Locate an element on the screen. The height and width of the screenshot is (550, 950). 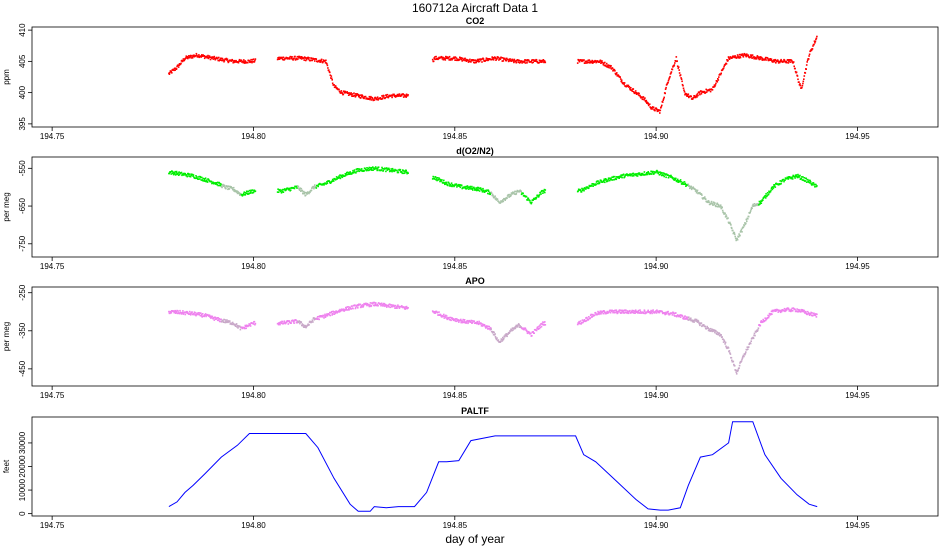
y-tick-label: 0 is located at coordinates (22, 513).